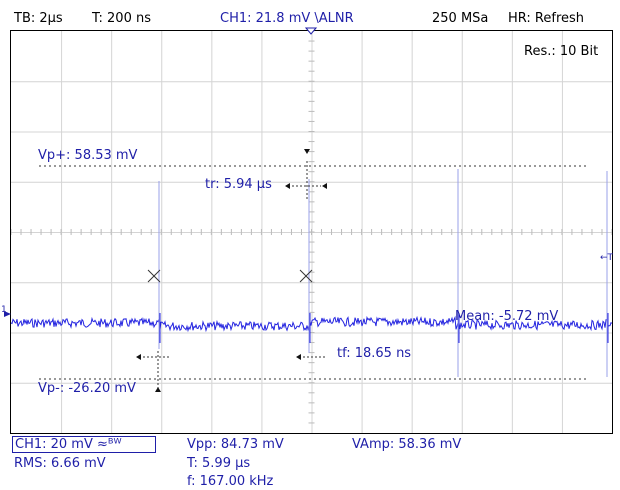  Describe the element at coordinates (158, 389) in the screenshot. I see `fall-time-up-arrow-icon` at that location.